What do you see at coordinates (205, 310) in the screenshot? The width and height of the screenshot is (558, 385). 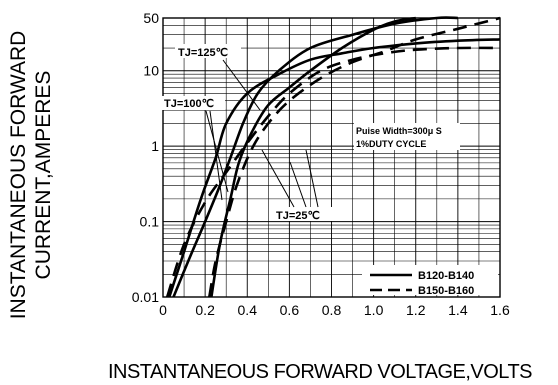 I see `x-tick-label: 0.2` at bounding box center [205, 310].